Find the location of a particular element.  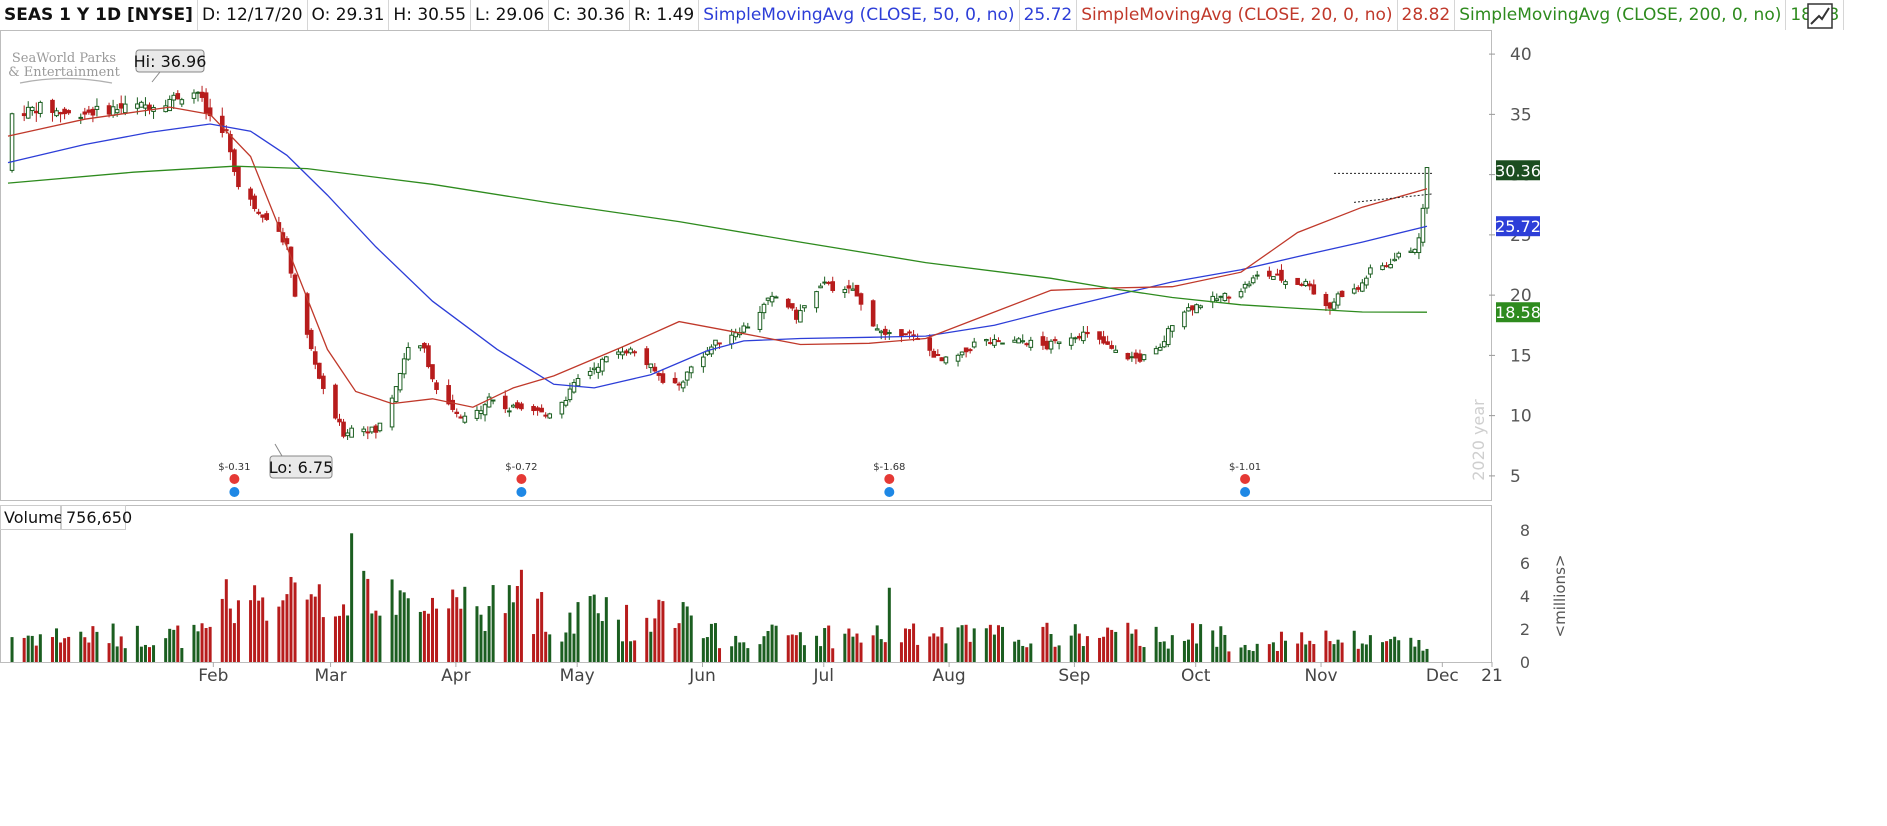

earnings-marker: $-1.01 is located at coordinates (1245, 479).